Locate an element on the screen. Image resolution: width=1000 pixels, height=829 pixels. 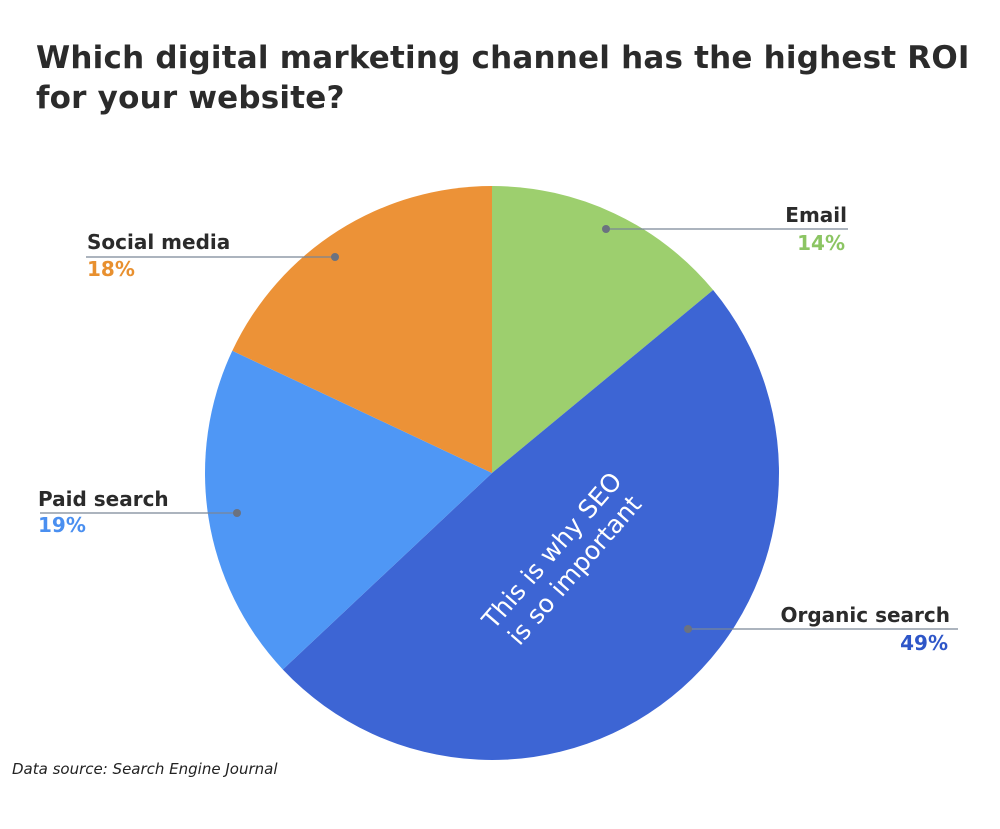
pie-slice-social-media is located at coordinates (362, 329).